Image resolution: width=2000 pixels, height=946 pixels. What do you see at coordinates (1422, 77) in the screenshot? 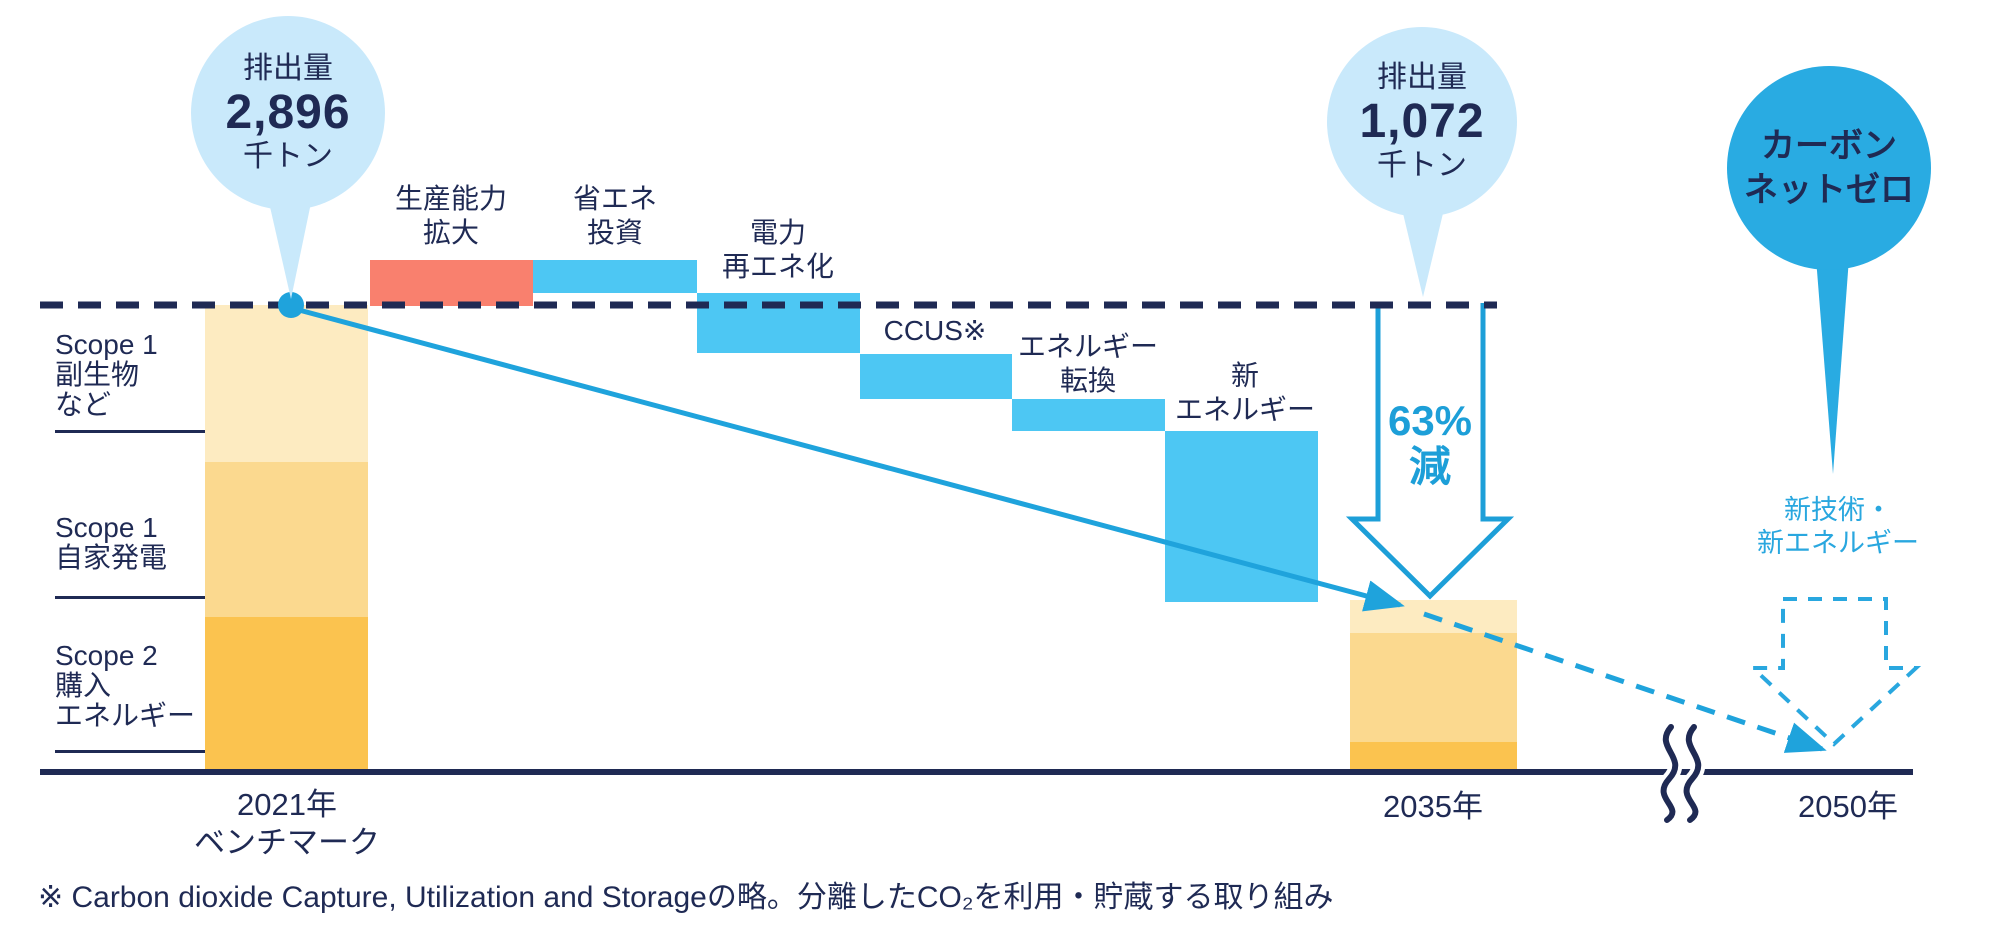
I see `bubble-2035-title: 排出量` at bounding box center [1422, 77].